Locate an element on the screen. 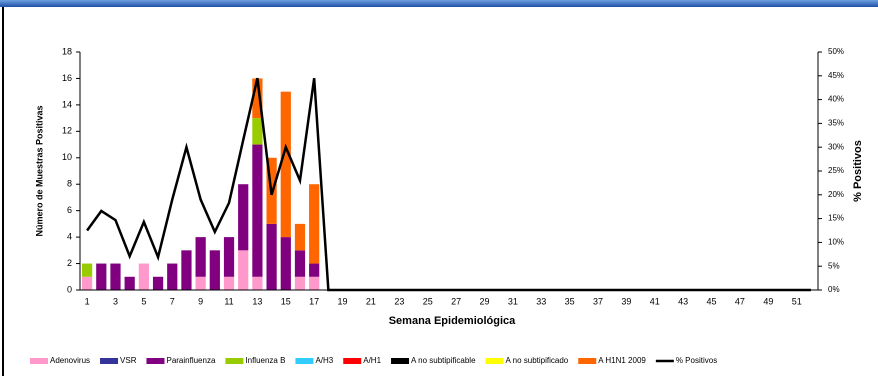  x-tick-label: 37 is located at coordinates (598, 301).